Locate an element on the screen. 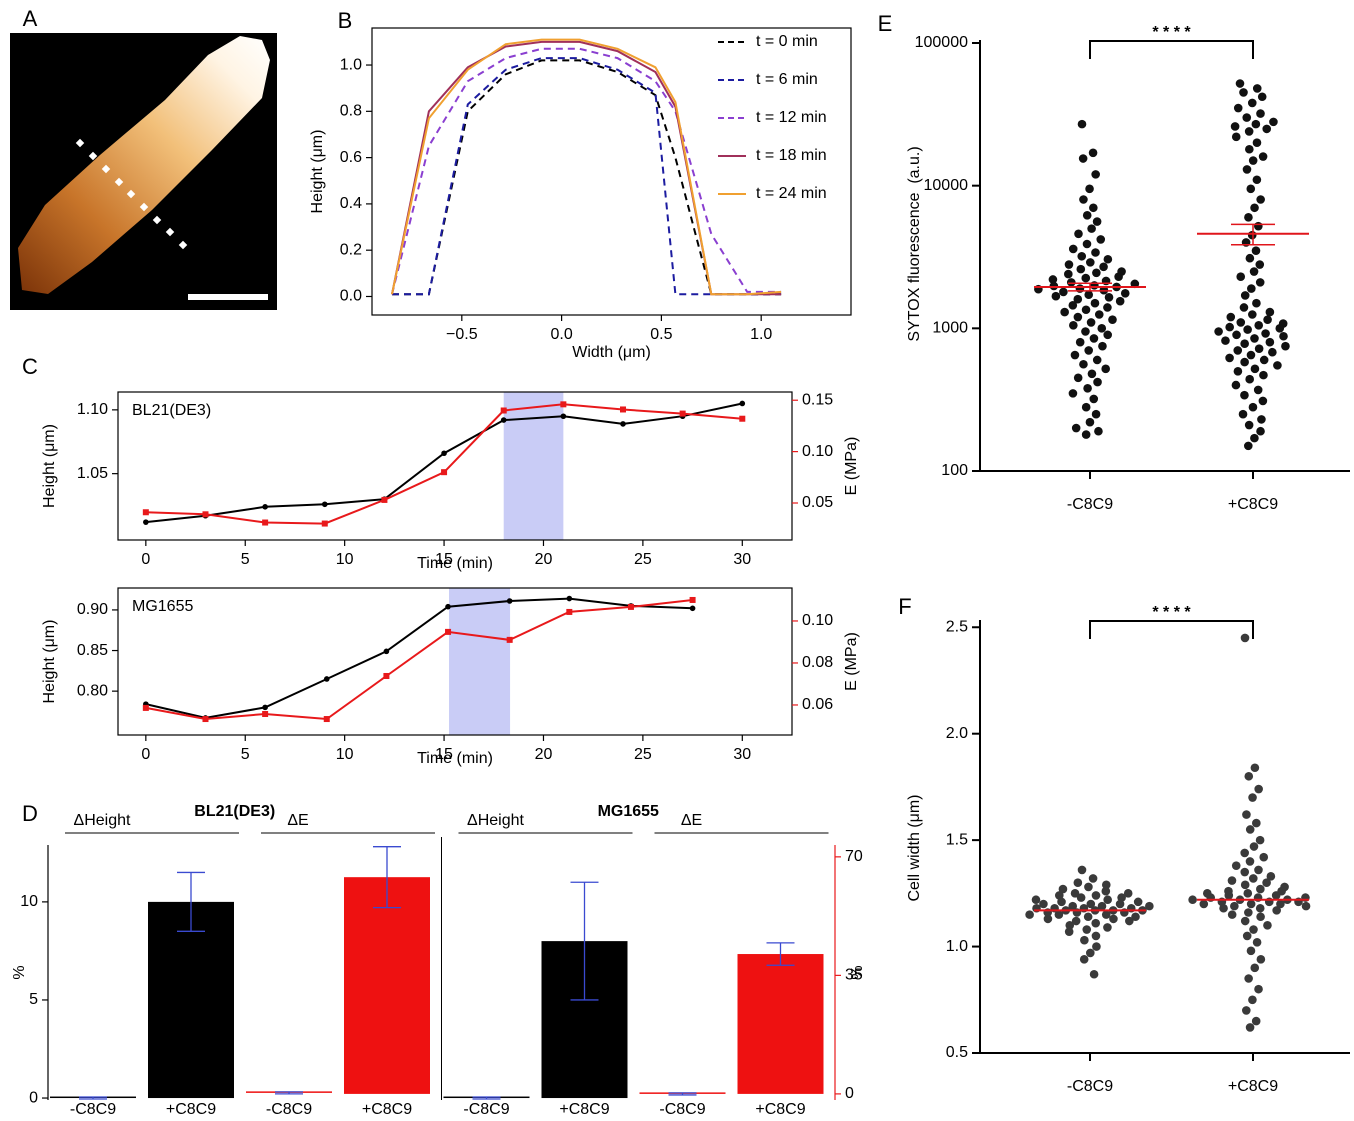  panel-label: B is located at coordinates (345, 20).